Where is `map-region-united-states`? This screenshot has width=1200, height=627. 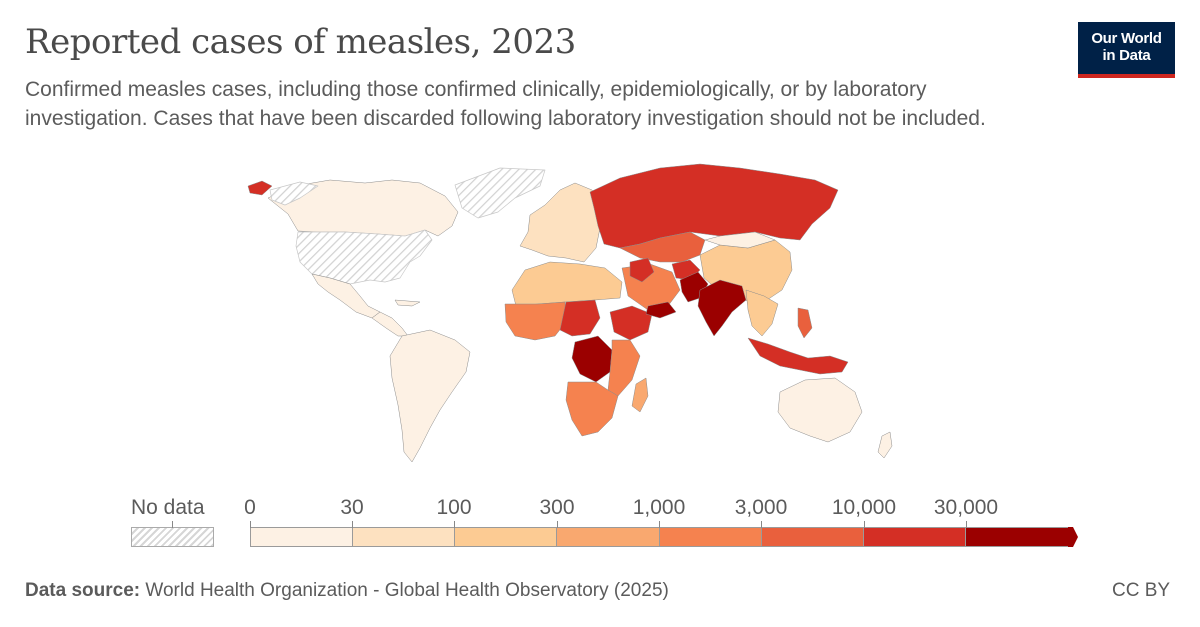 map-region-united-states is located at coordinates (364, 257).